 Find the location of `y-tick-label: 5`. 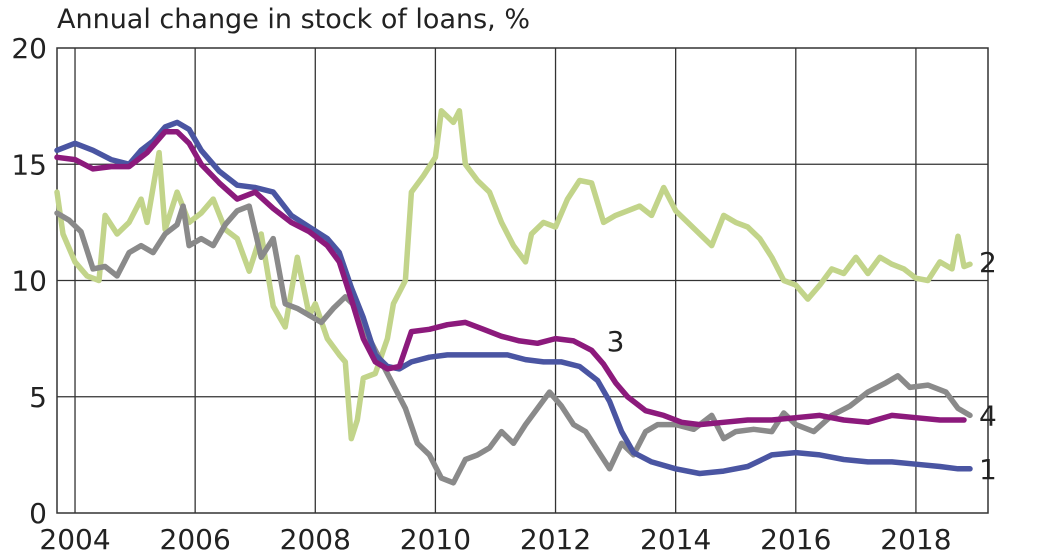

y-tick-label: 5 is located at coordinates (38, 397).